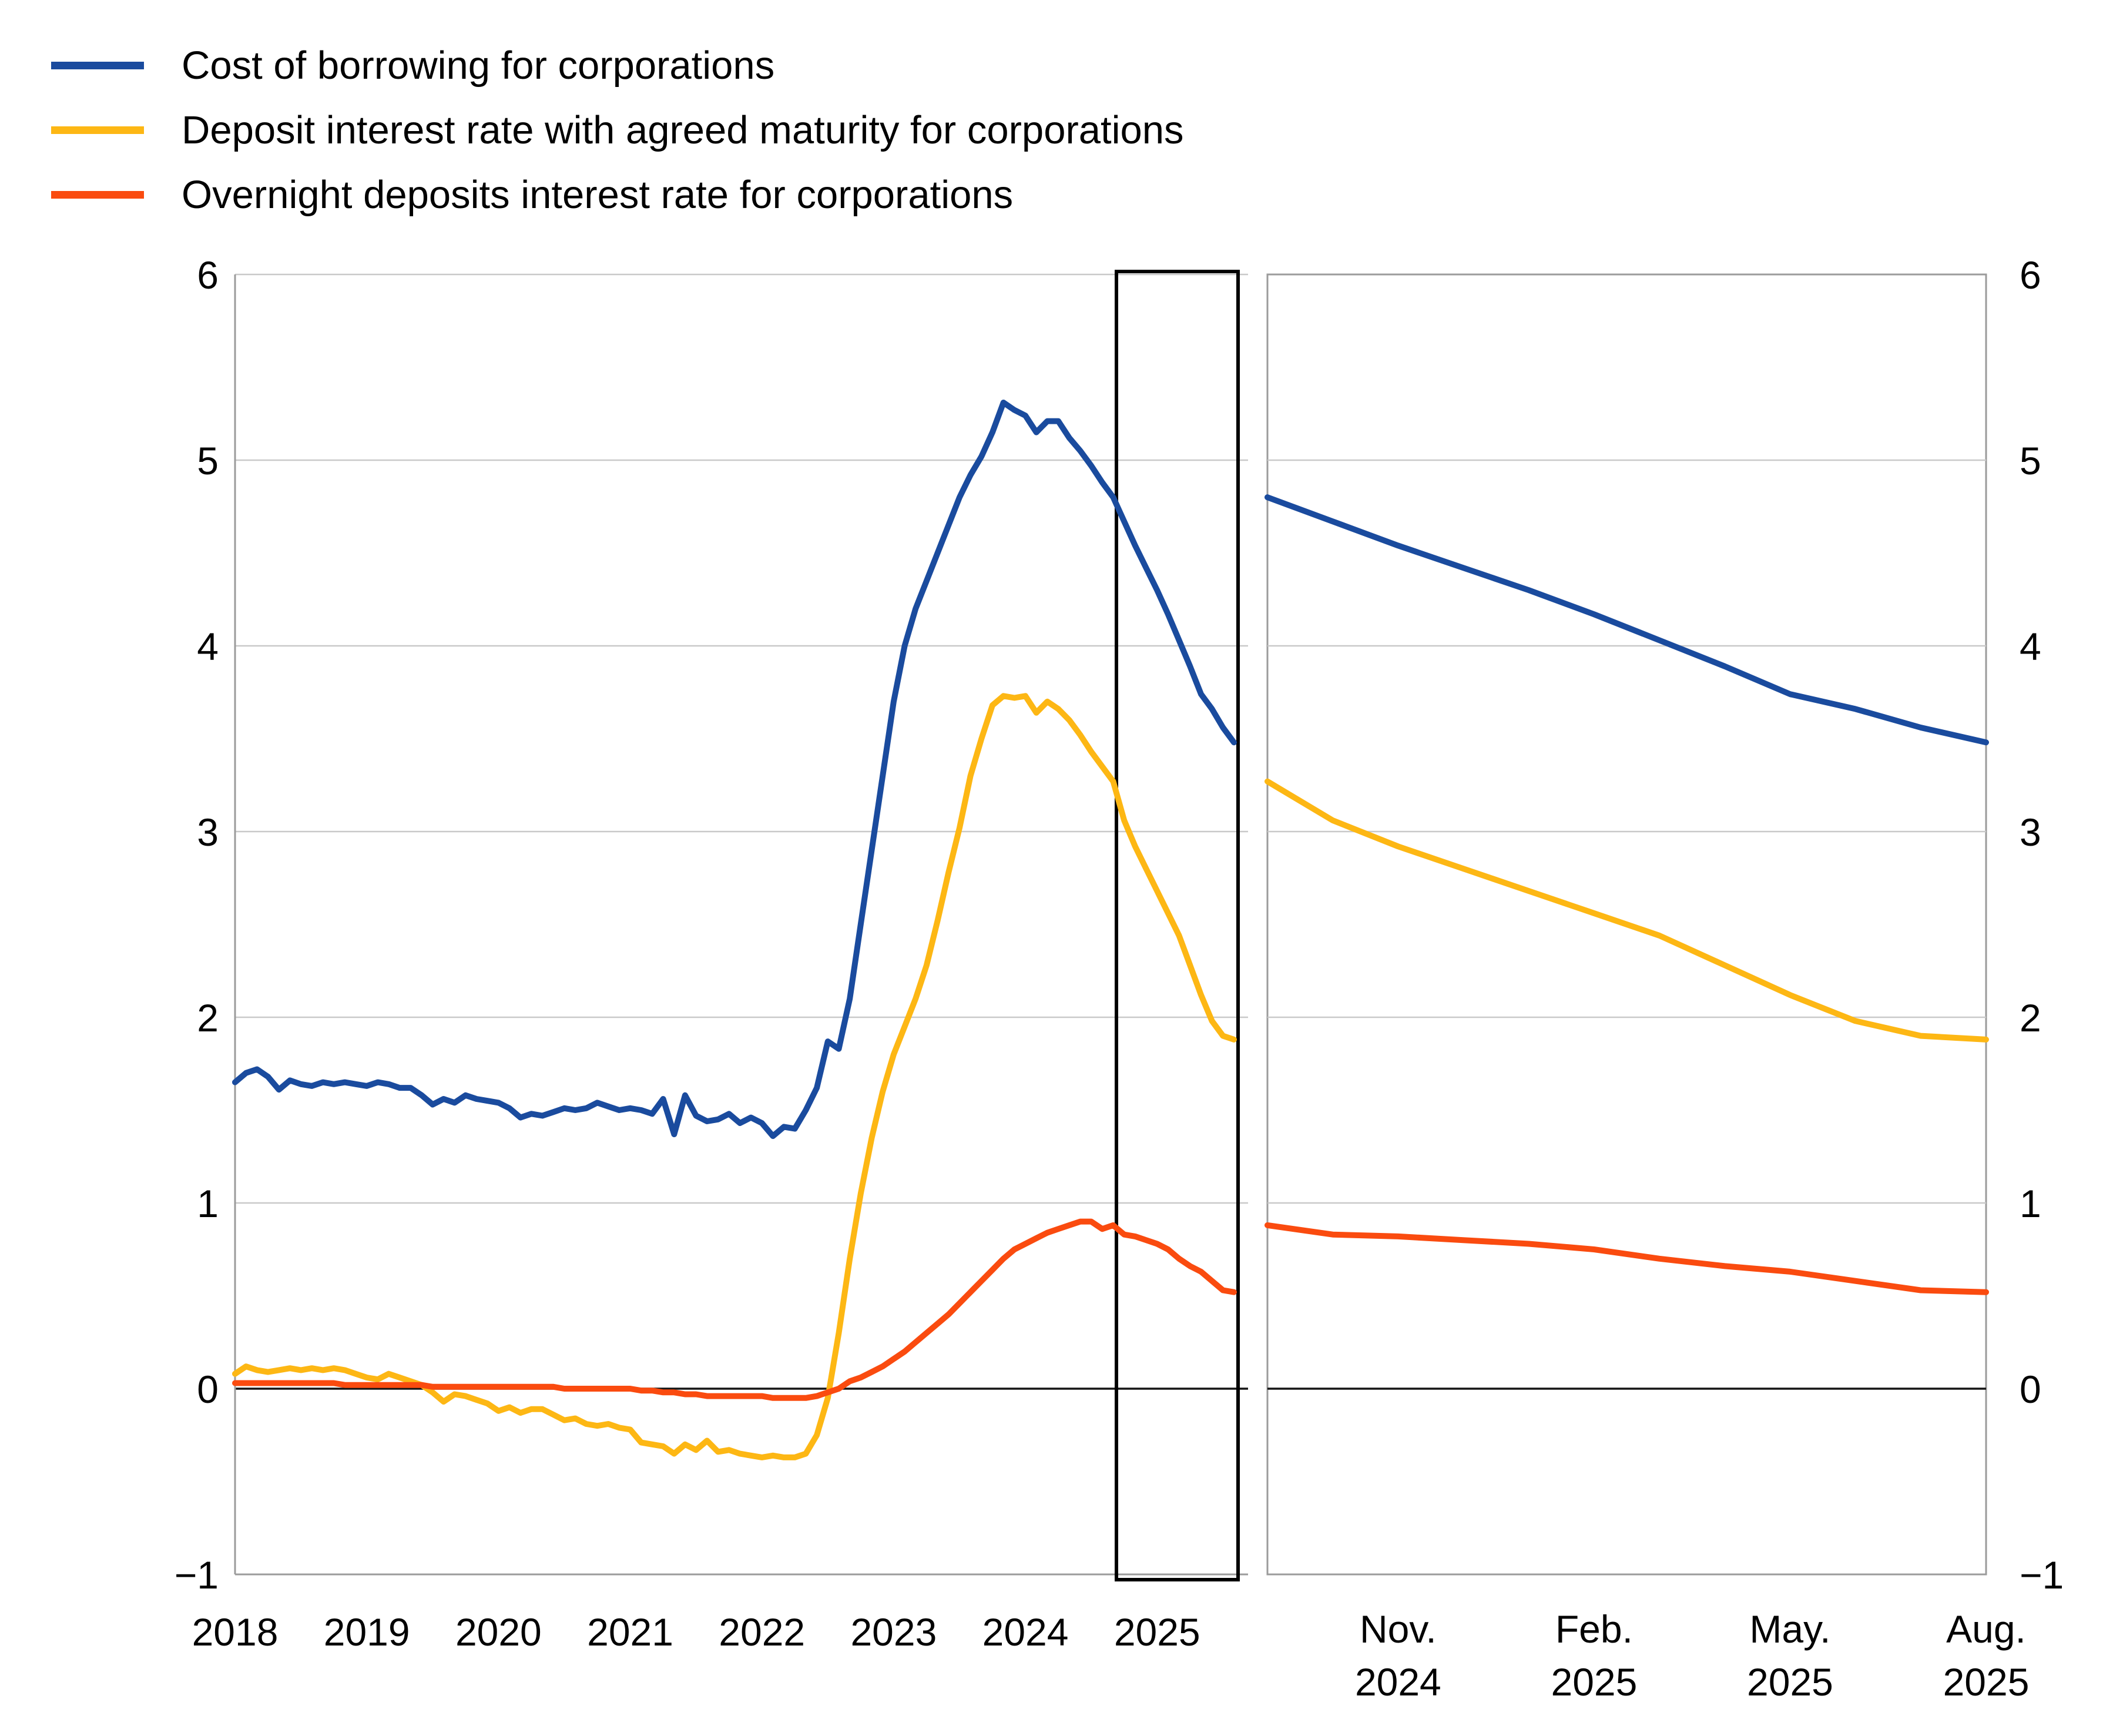 This screenshot has width=2103, height=1736. I want to click on y-tick-label-left: 5, so click(208, 460).